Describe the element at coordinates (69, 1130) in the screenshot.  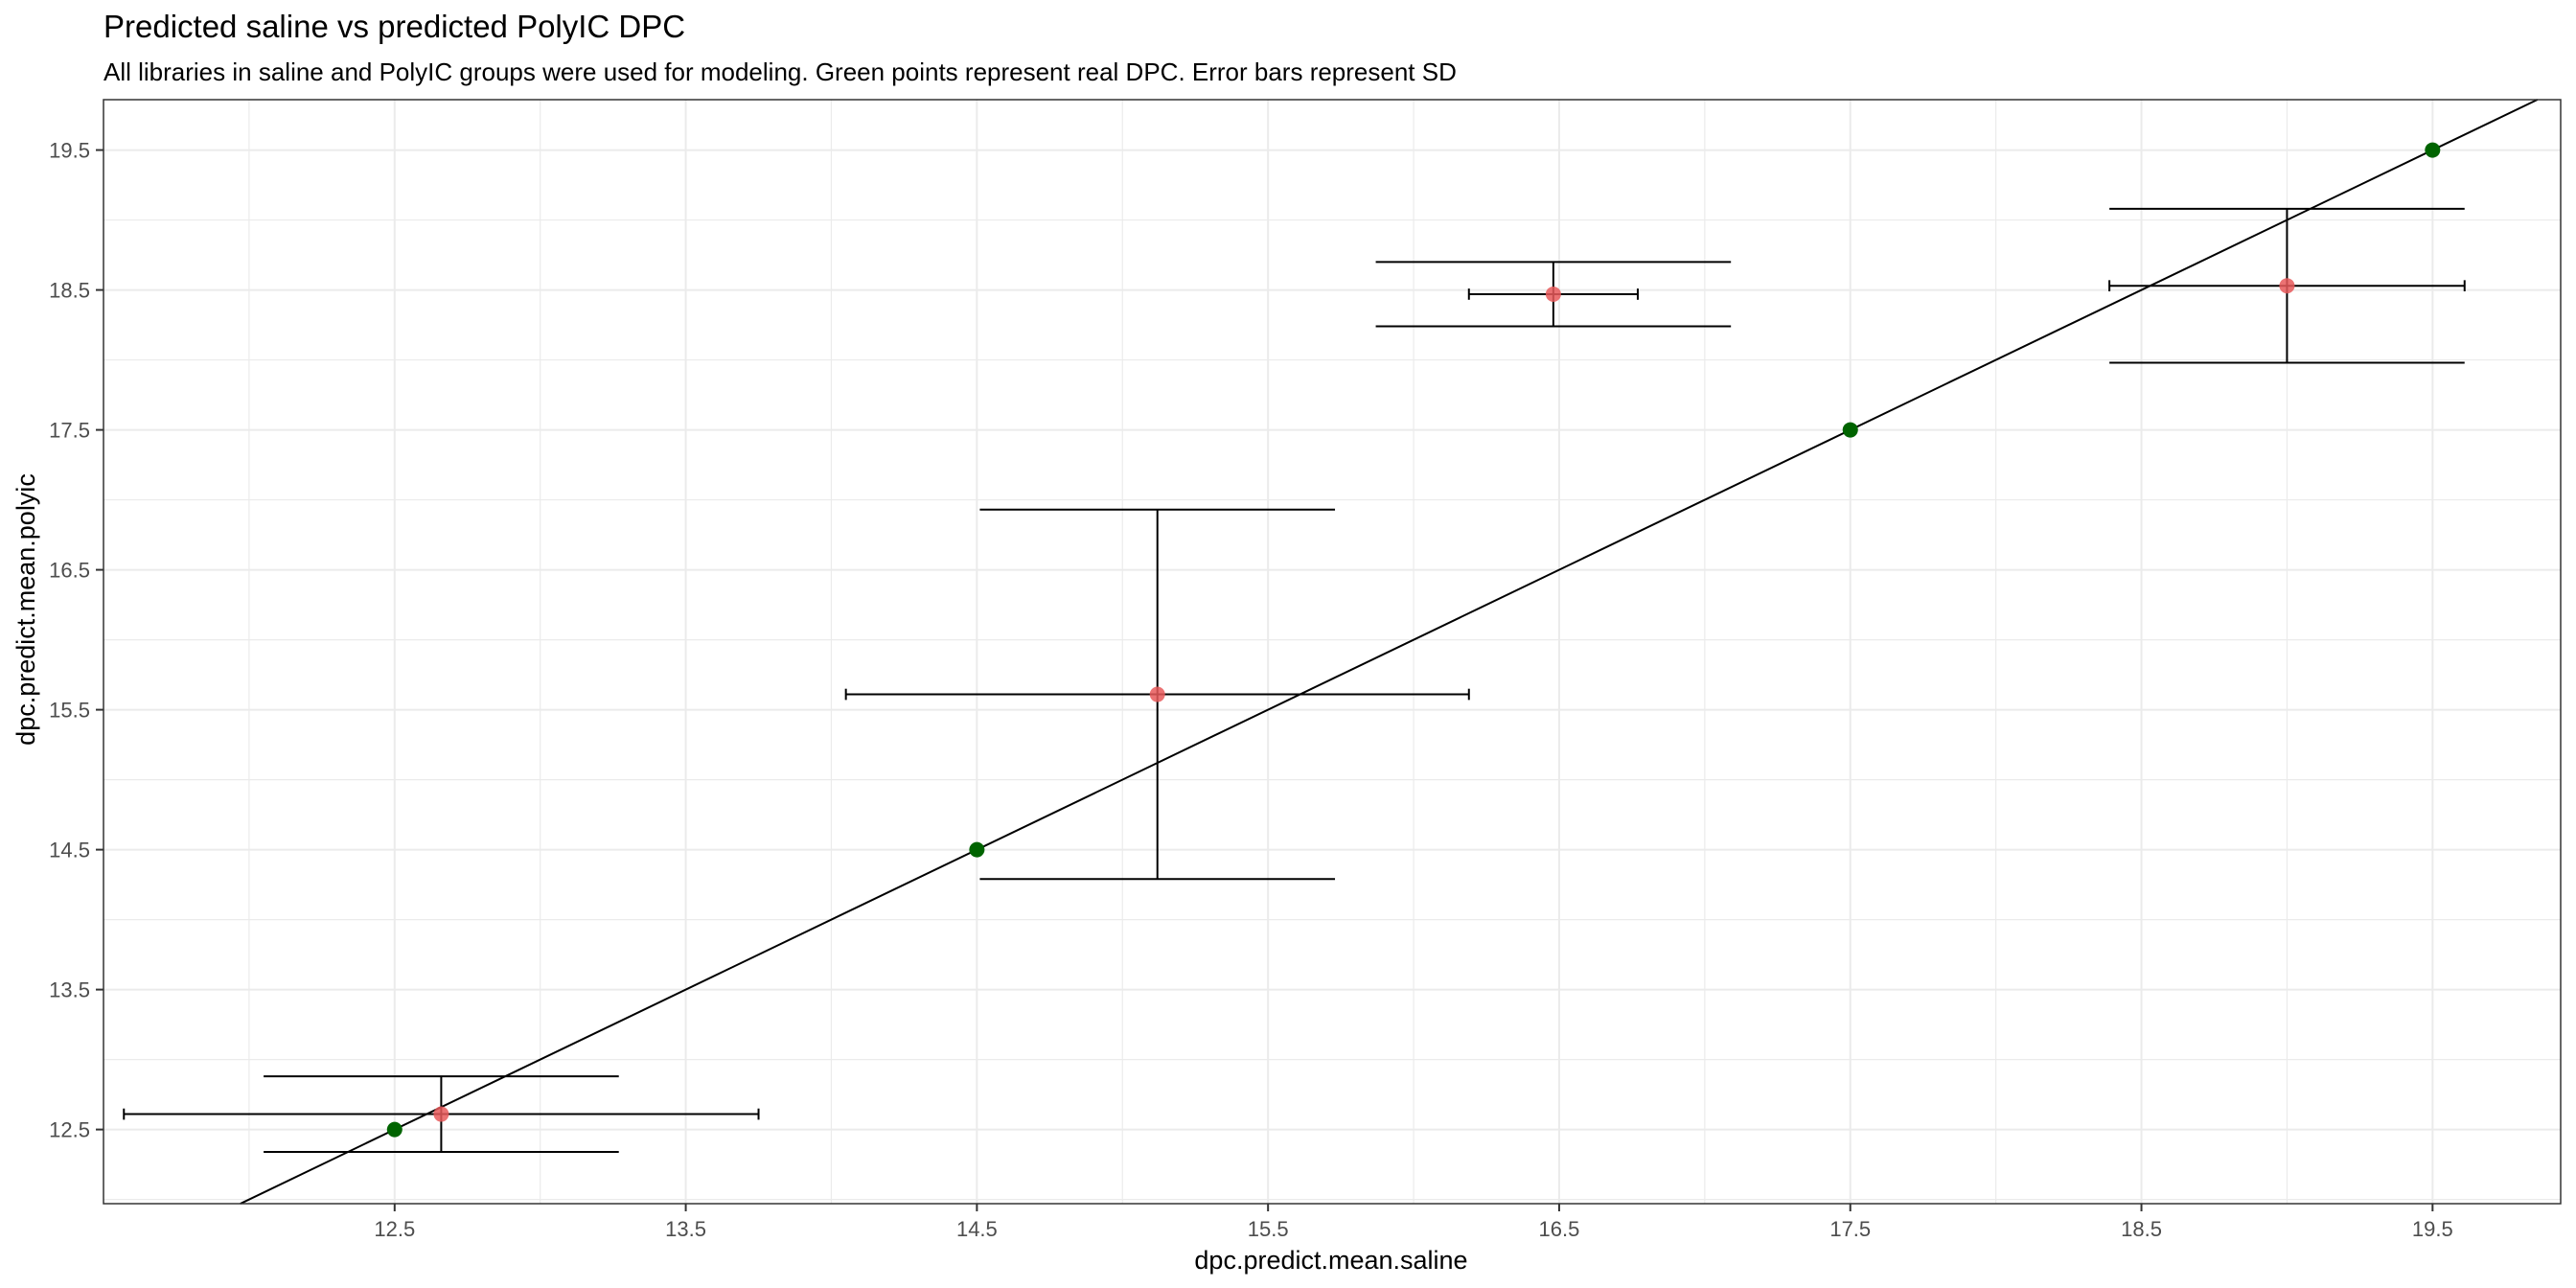
I see `y-tick-label: 12.5` at that location.